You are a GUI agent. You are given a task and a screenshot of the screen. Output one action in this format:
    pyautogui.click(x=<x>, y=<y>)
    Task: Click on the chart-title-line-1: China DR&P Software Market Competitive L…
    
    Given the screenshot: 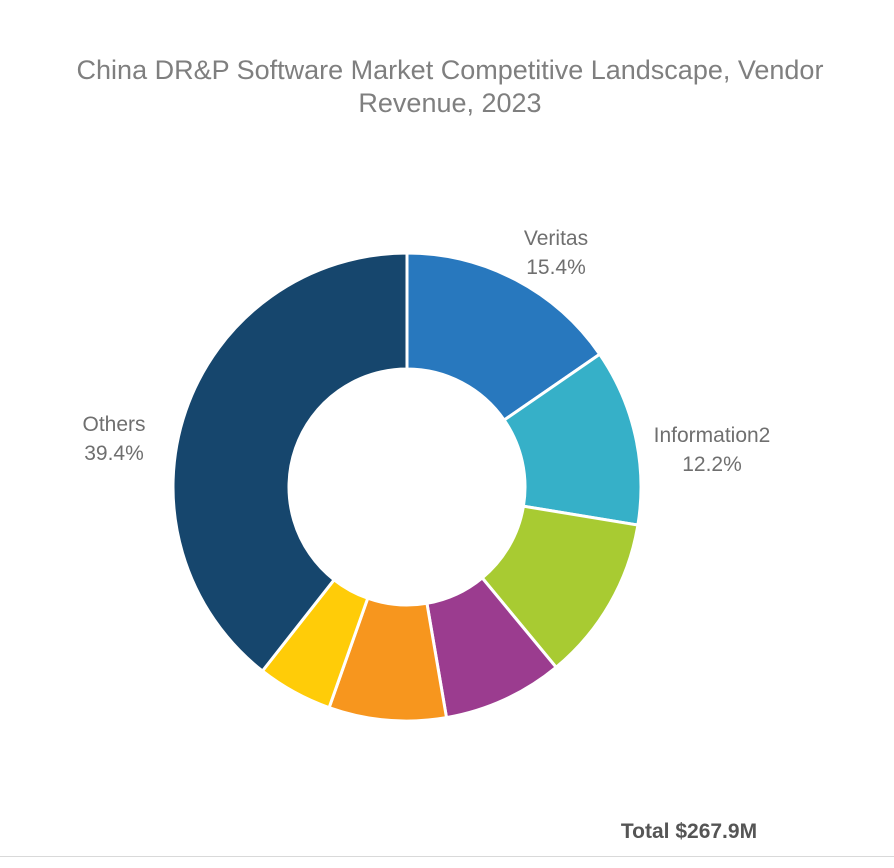 What is the action you would take?
    pyautogui.click(x=450, y=70)
    